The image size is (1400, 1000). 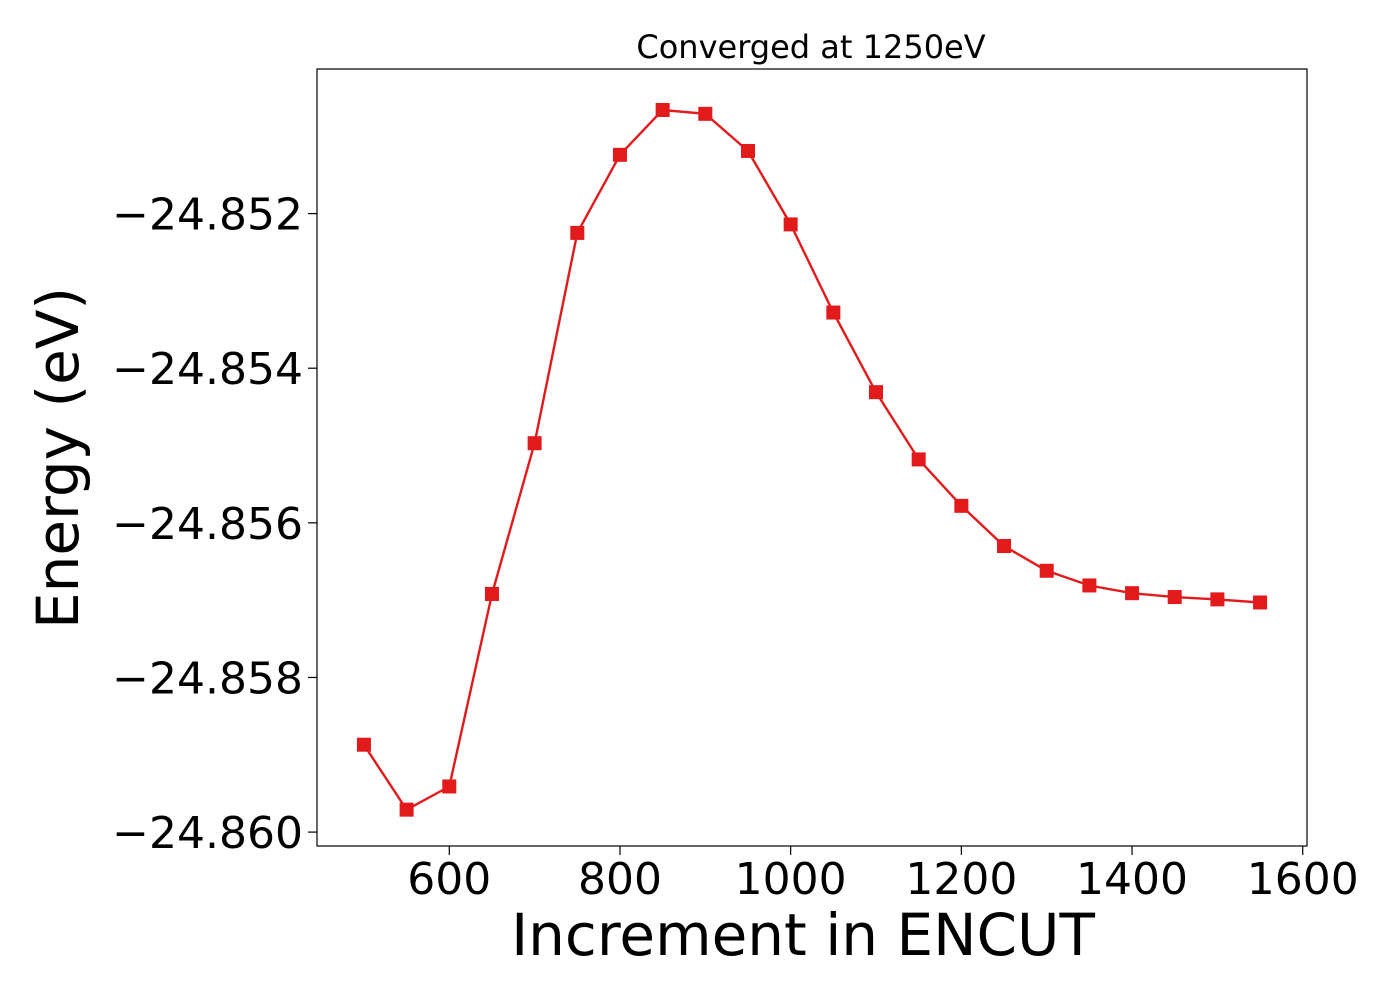 I want to click on y-axis: −24.852 −24.854 −24.856 −24.858 −24.860, so click(x=214, y=524).